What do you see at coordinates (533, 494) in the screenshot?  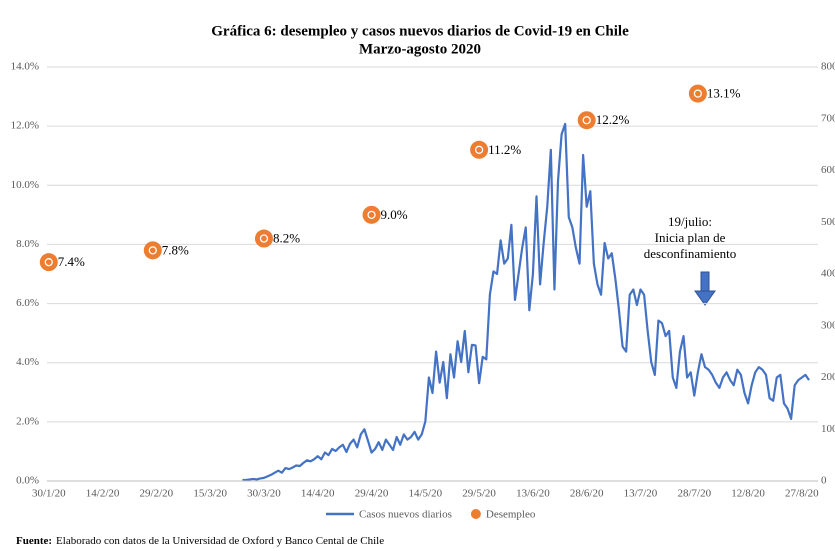 I see `x-tick-label: 13/6/20` at bounding box center [533, 494].